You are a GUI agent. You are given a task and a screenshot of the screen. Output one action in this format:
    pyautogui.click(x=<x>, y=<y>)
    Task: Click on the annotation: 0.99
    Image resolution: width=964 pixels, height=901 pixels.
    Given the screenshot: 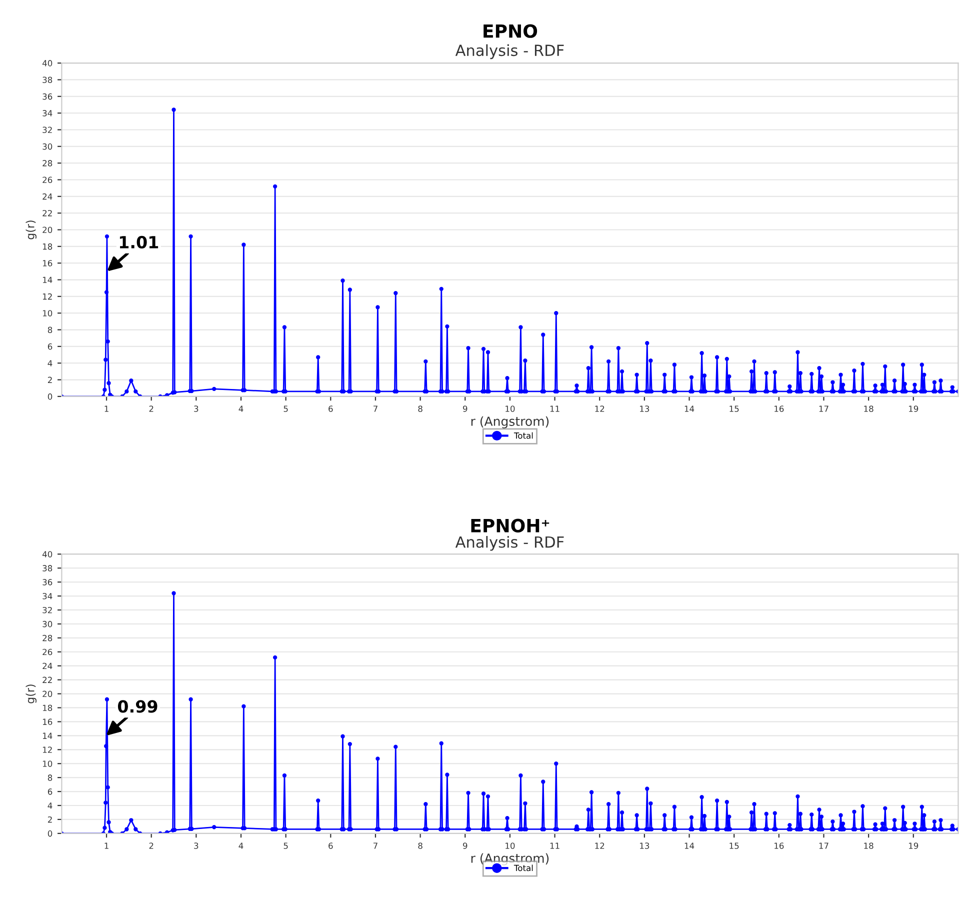 What is the action you would take?
    pyautogui.click(x=138, y=706)
    